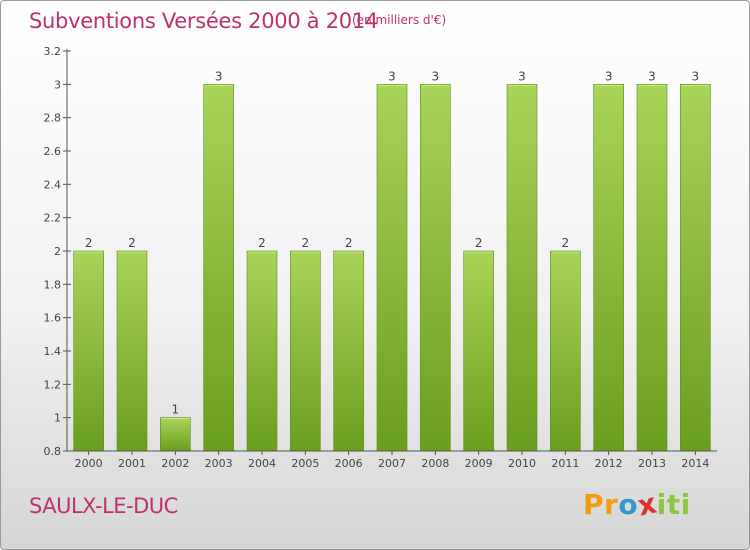 This screenshot has width=750, height=550. Describe the element at coordinates (175, 463) in the screenshot. I see `x-tick-label: 2002` at that location.